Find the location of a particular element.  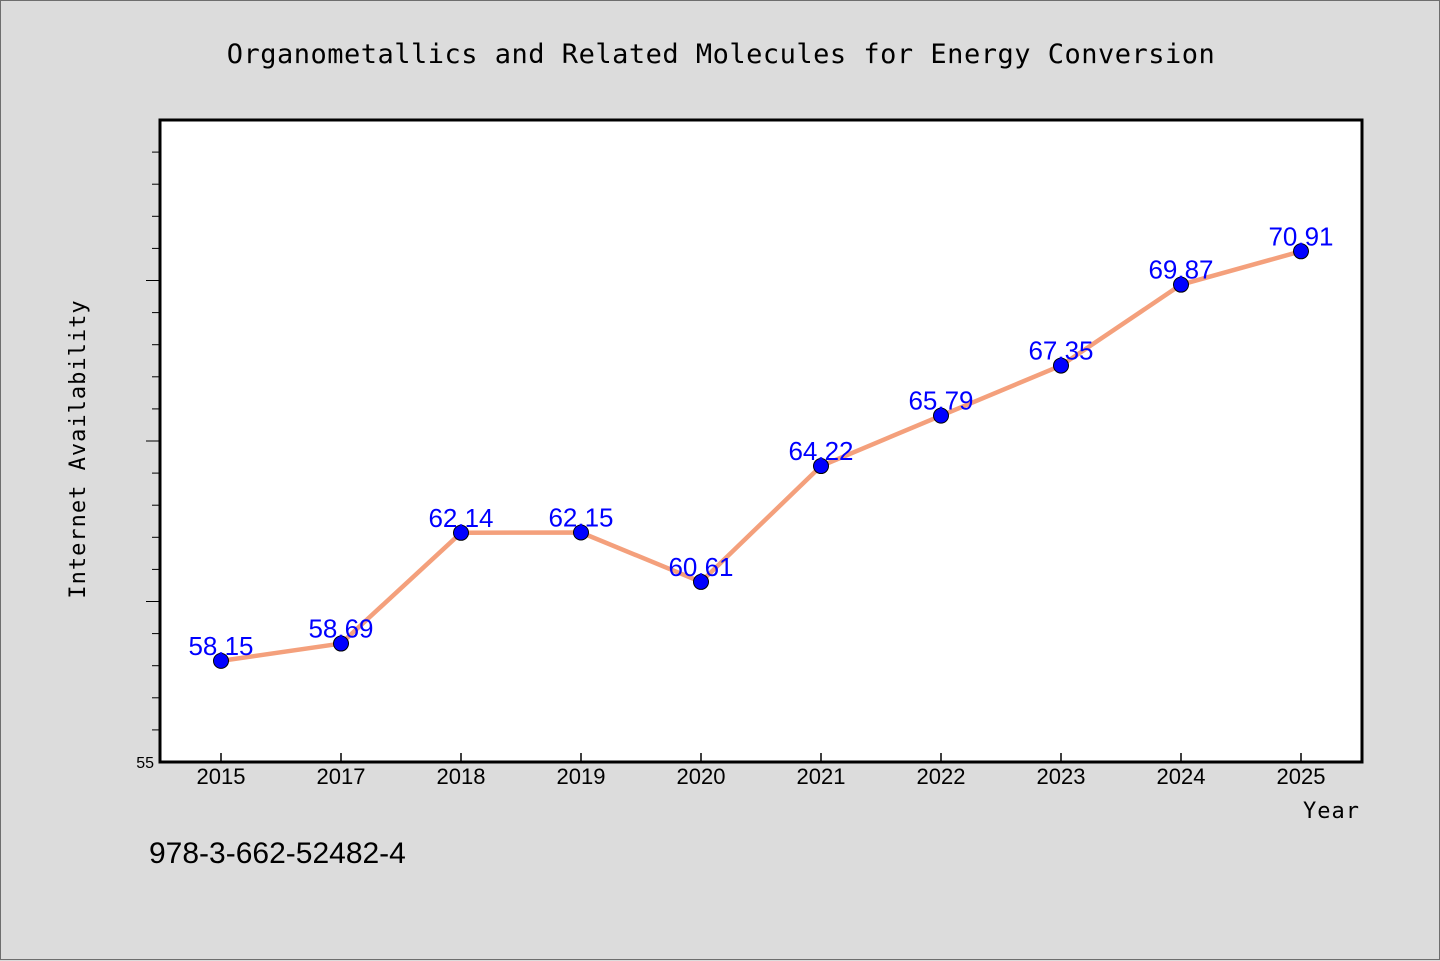

x-tick-label: 2023 is located at coordinates (1061, 776).